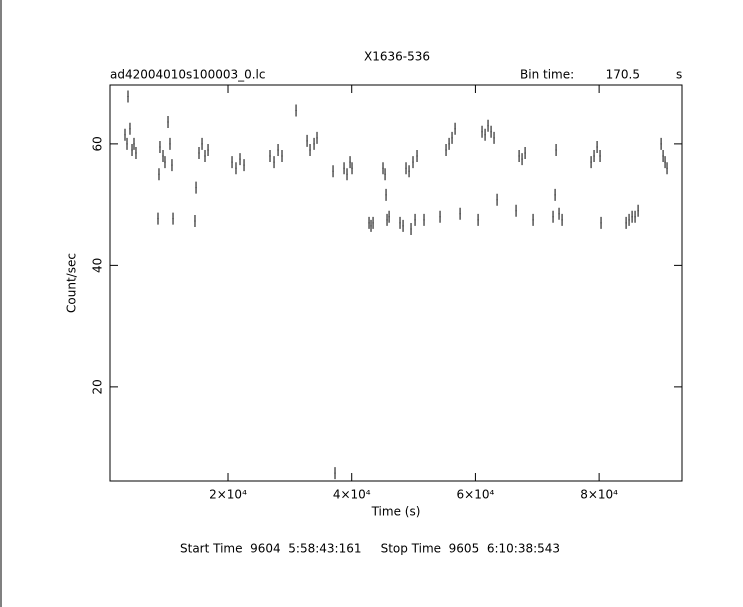 The height and width of the screenshot is (607, 743). I want to click on bin-time-label: Bin time:, so click(547, 75).